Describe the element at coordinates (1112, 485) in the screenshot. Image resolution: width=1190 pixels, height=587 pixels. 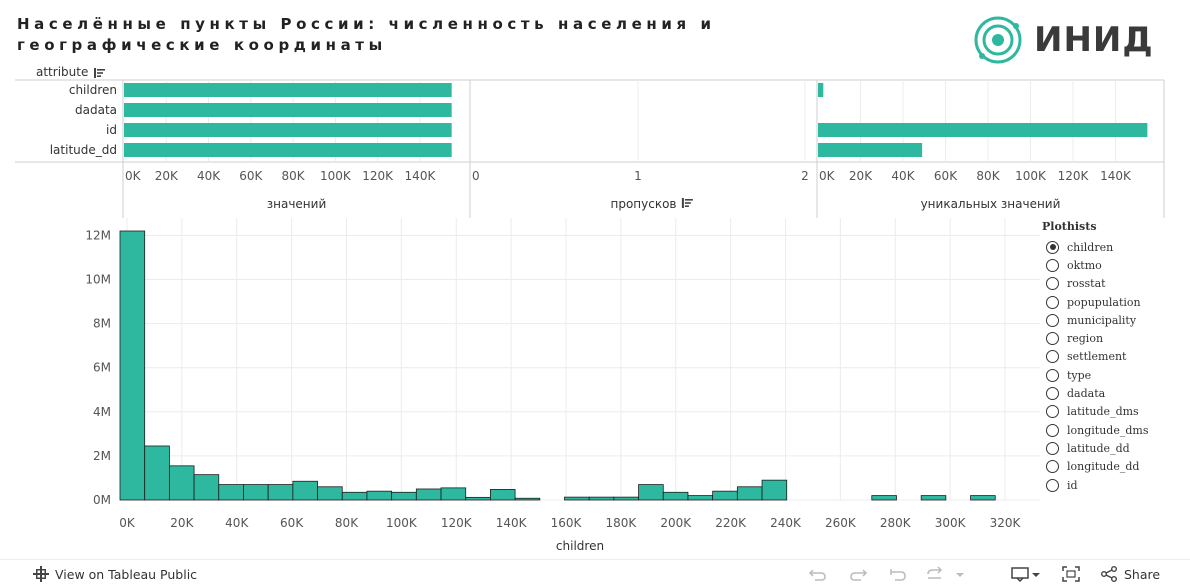
I see `legend-item-id: id` at that location.